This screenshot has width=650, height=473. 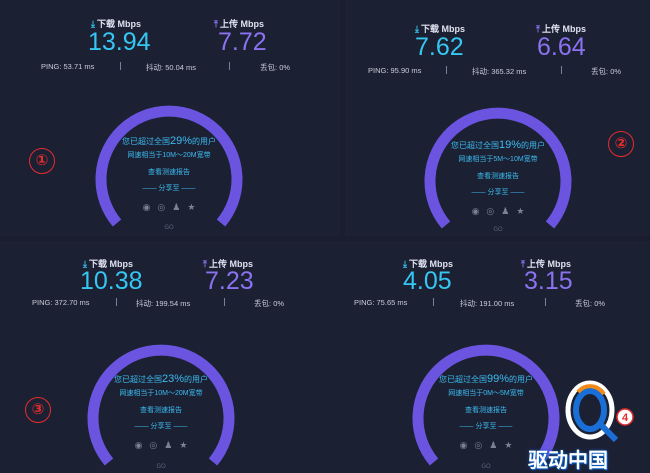 I want to click on upload-value: 6.64, so click(x=561, y=47).